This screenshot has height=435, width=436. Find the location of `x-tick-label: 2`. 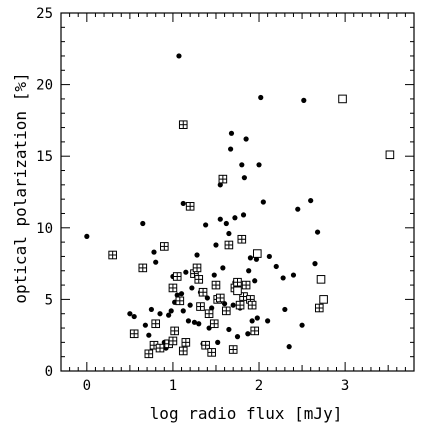

x-tick-label: 2 is located at coordinates (259, 386).